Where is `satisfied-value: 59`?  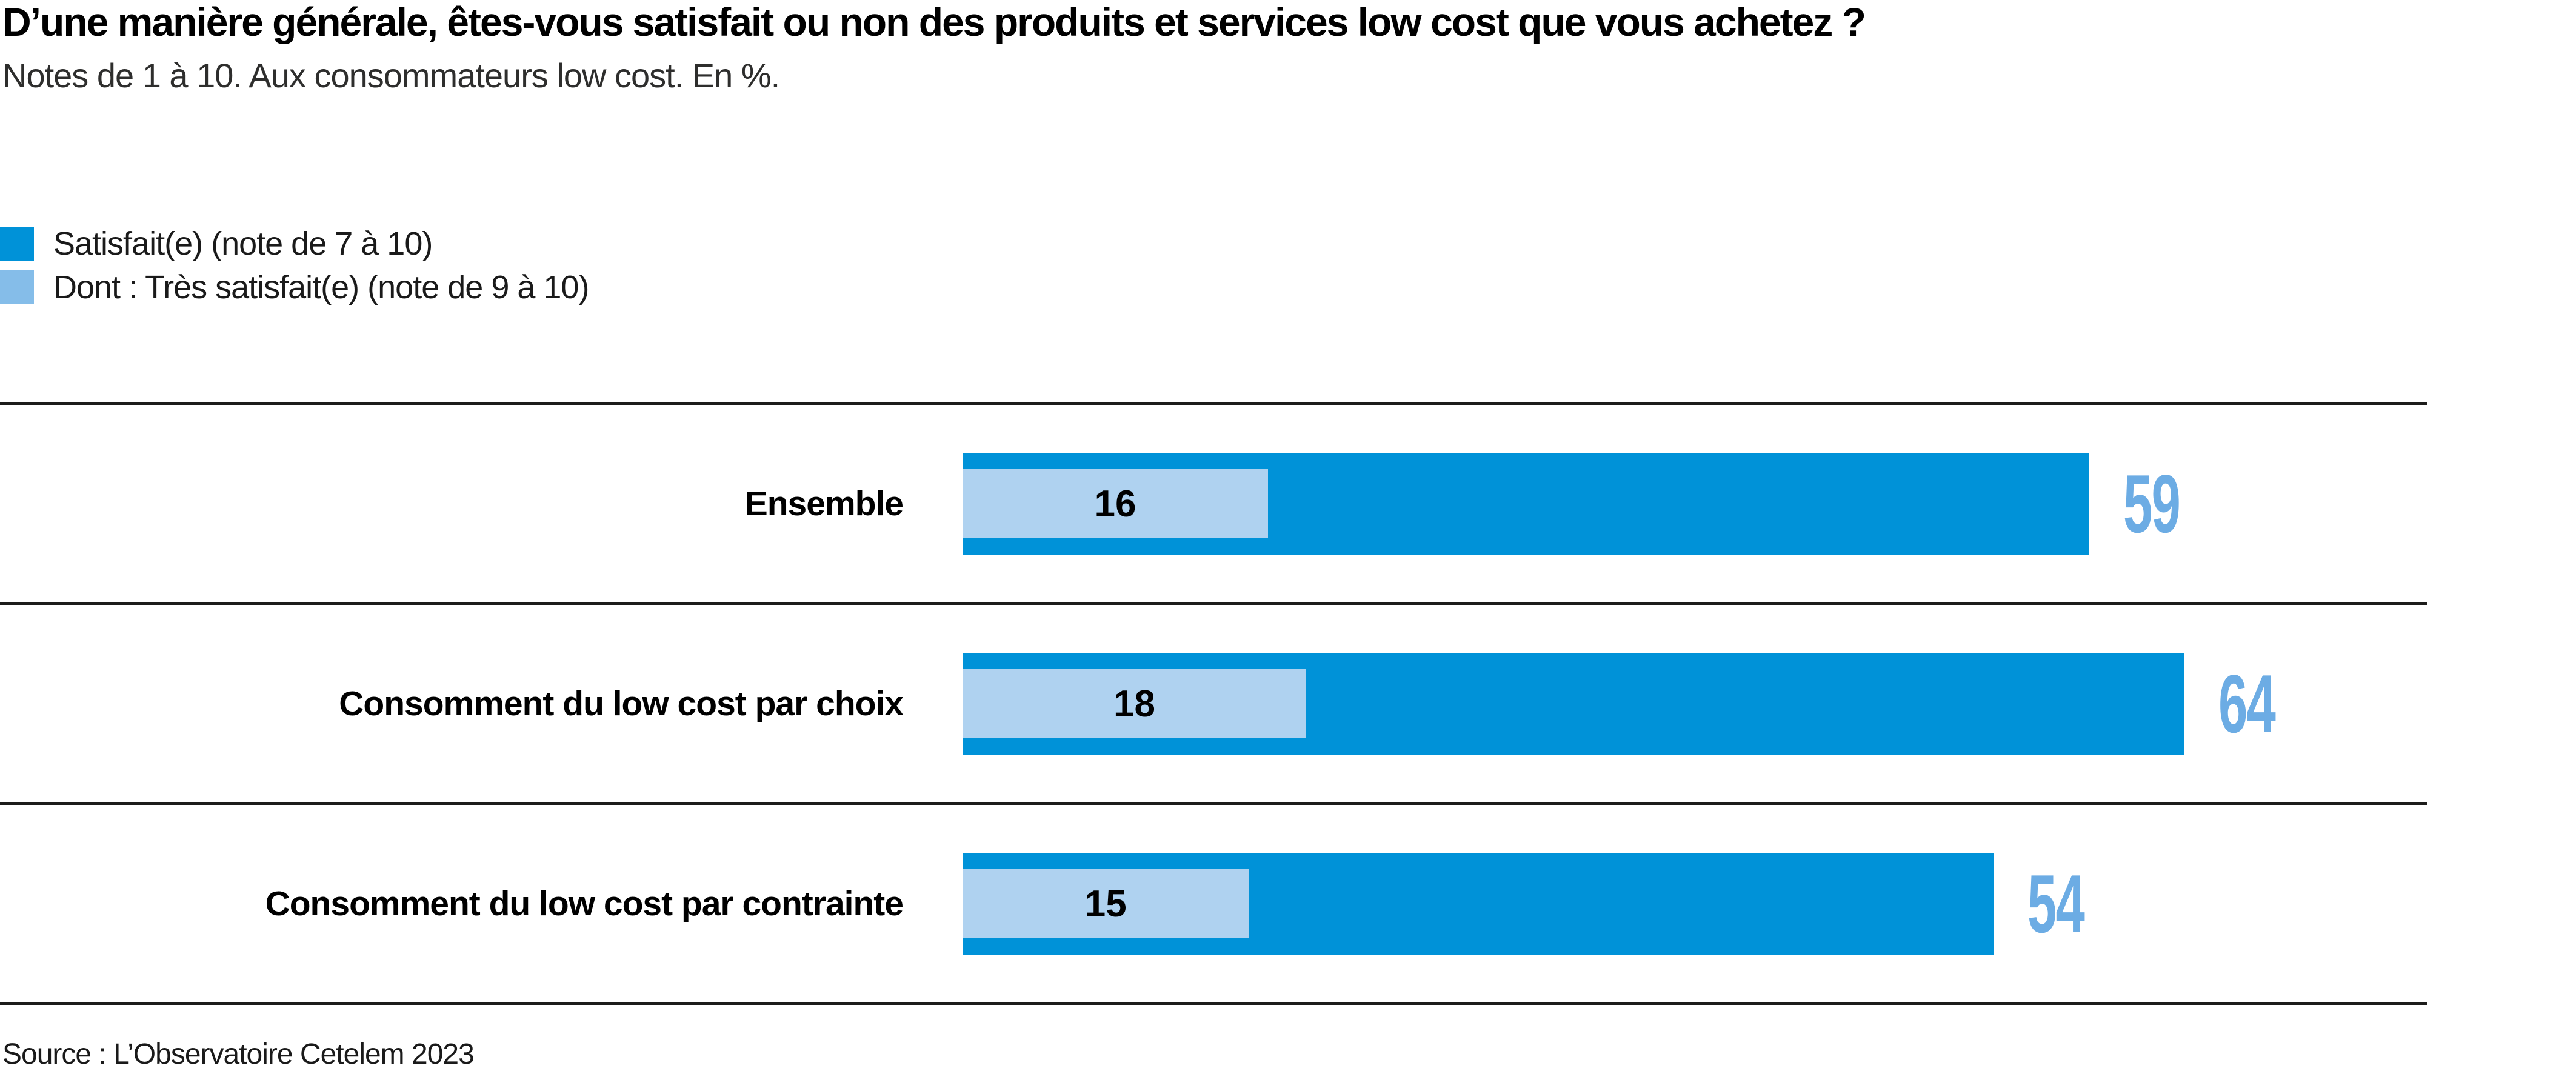 satisfied-value: 59 is located at coordinates (2152, 504).